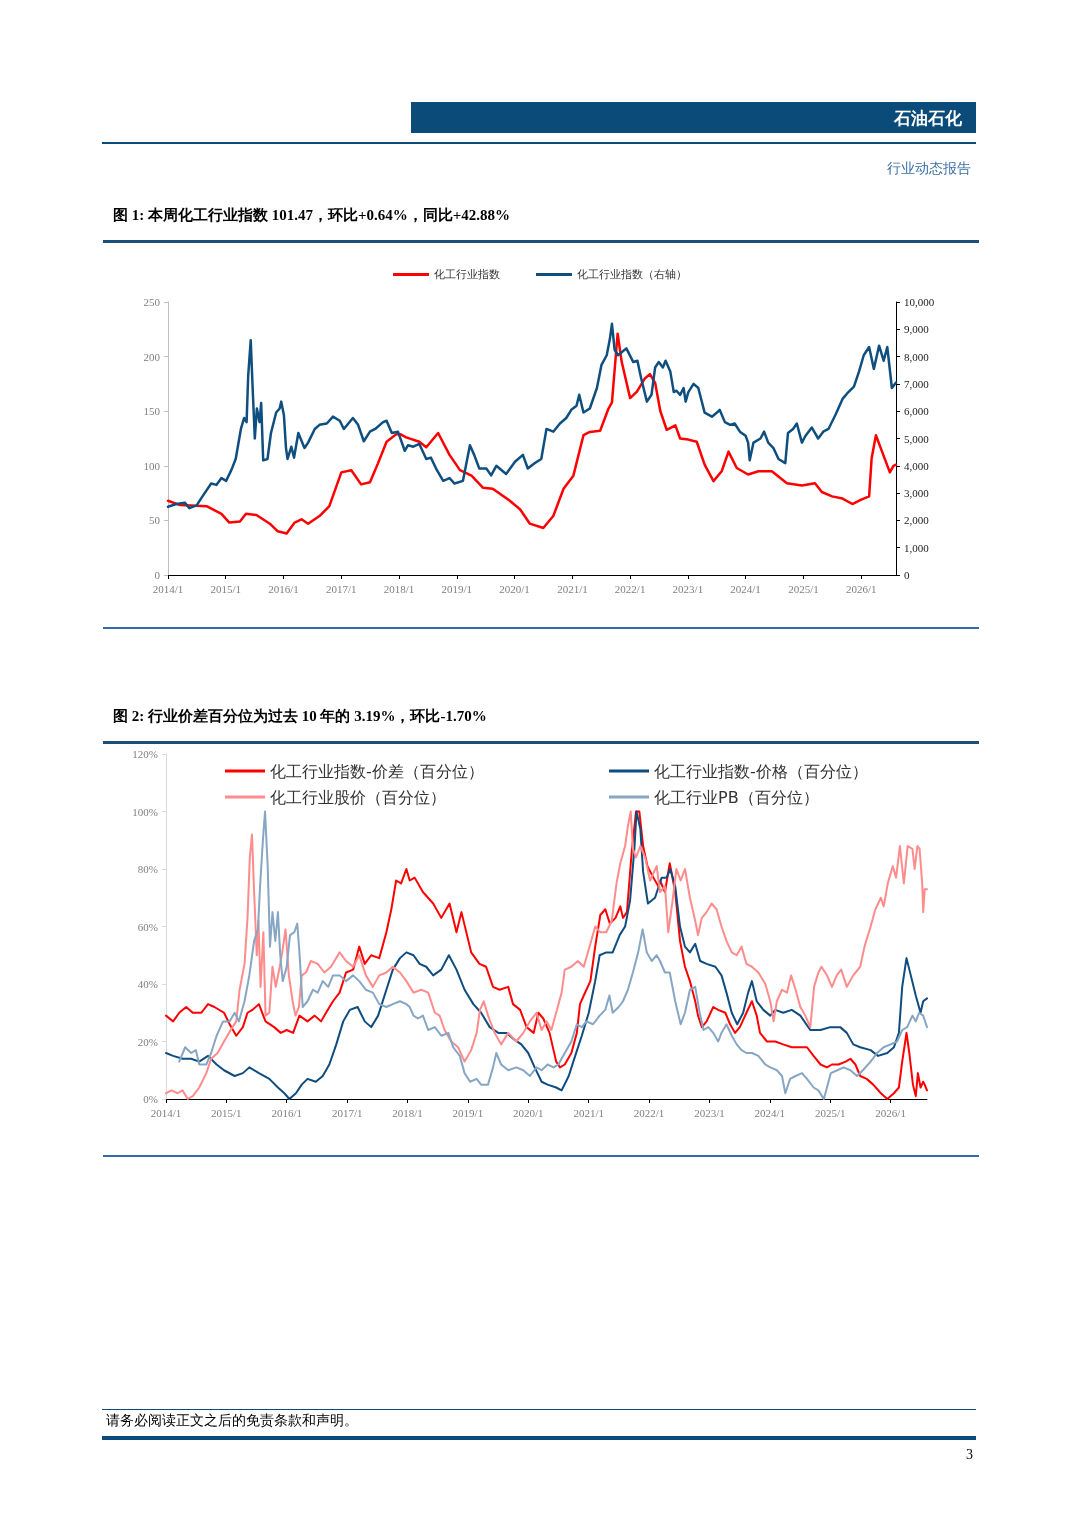  I want to click on text: 3, so click(969, 1455).